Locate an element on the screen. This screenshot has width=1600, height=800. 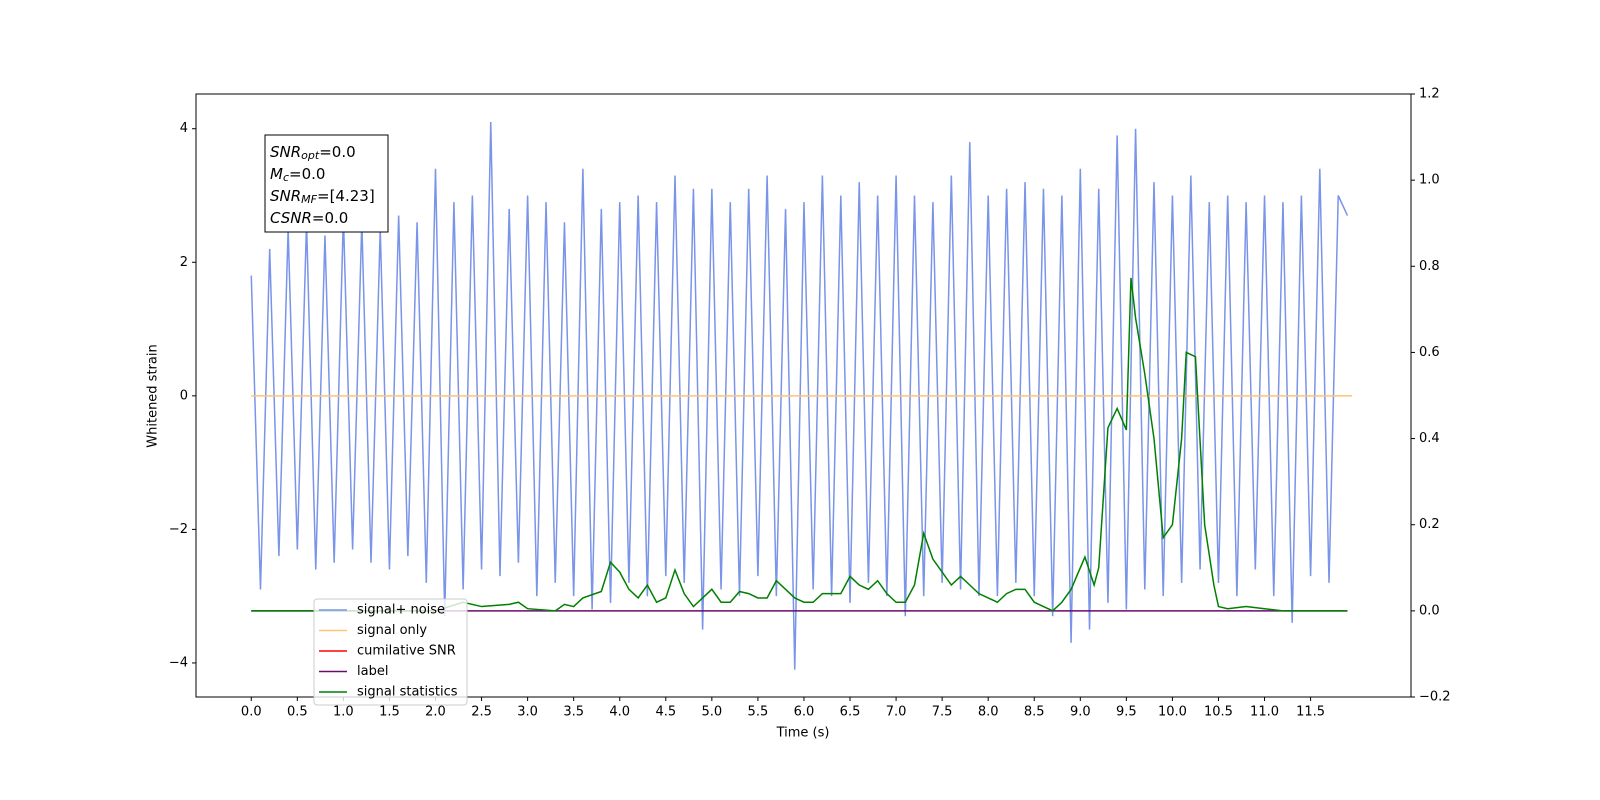
y-tick-label: 0 is located at coordinates (184, 395).